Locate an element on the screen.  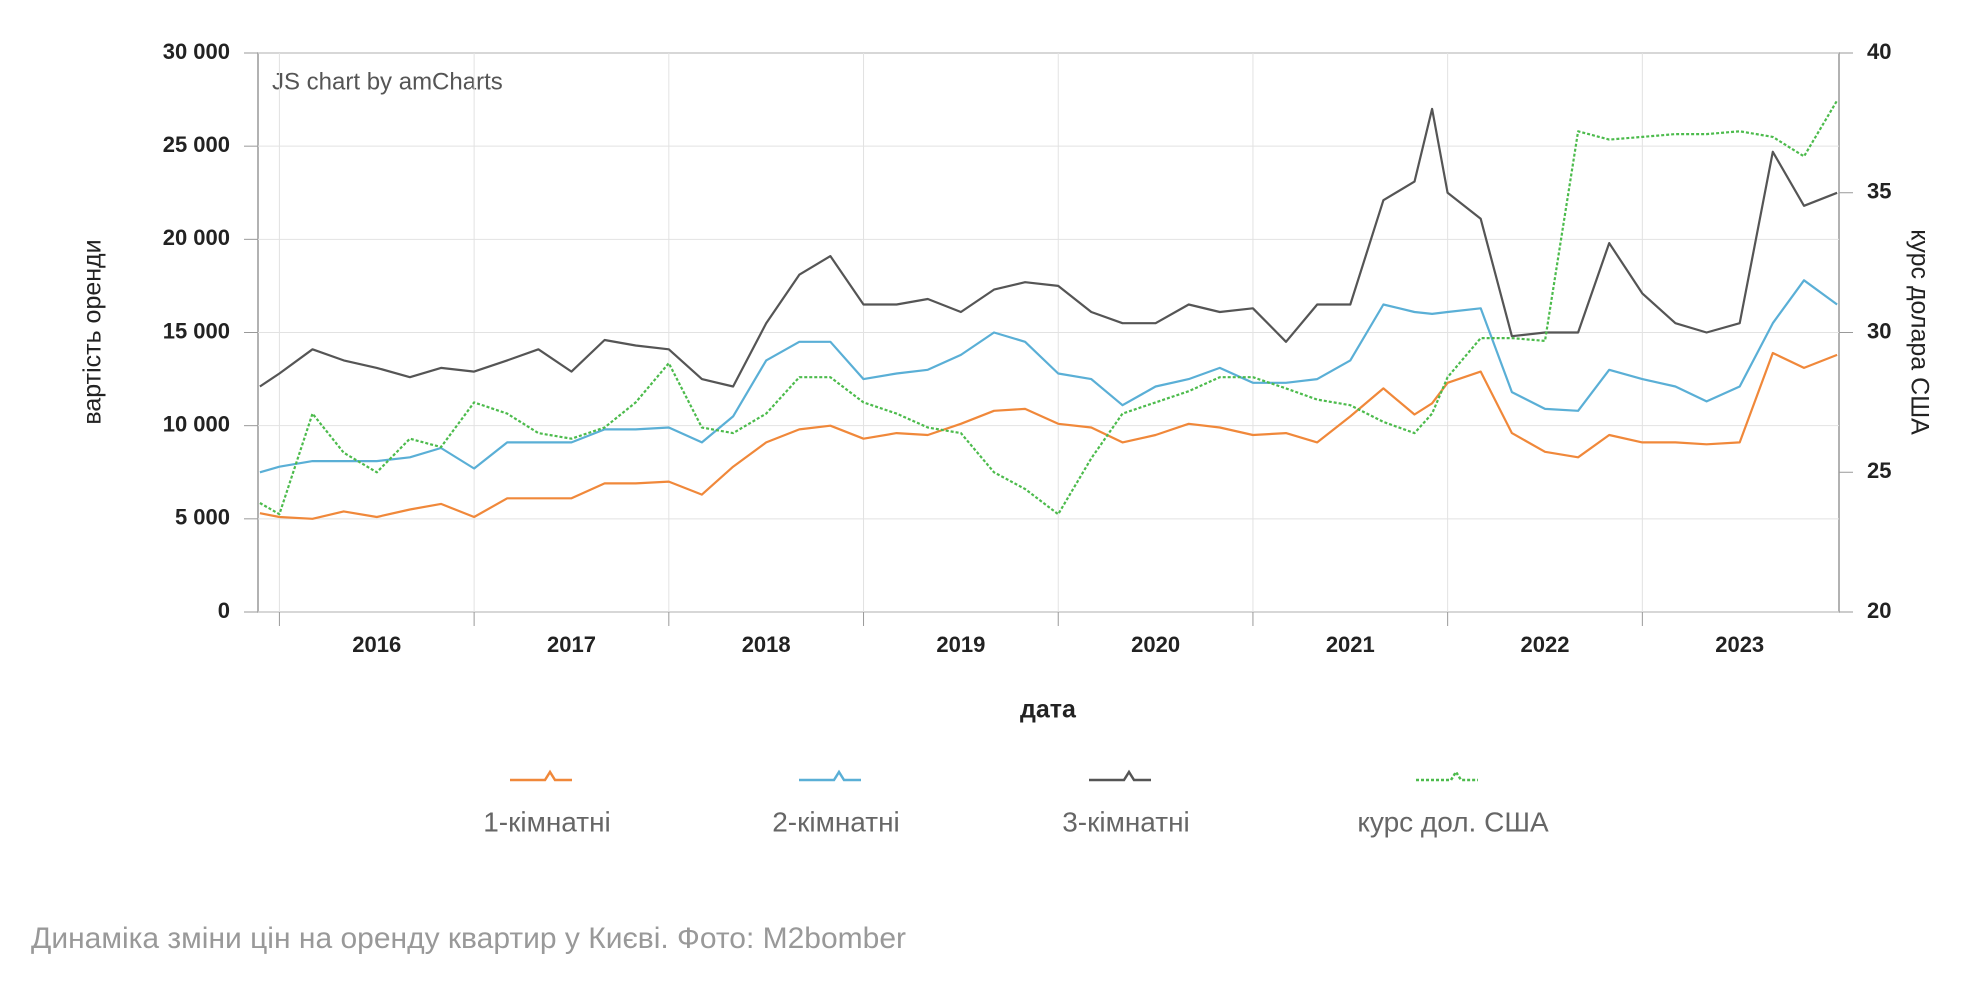
legend-label: курс дол. США is located at coordinates (1453, 821).